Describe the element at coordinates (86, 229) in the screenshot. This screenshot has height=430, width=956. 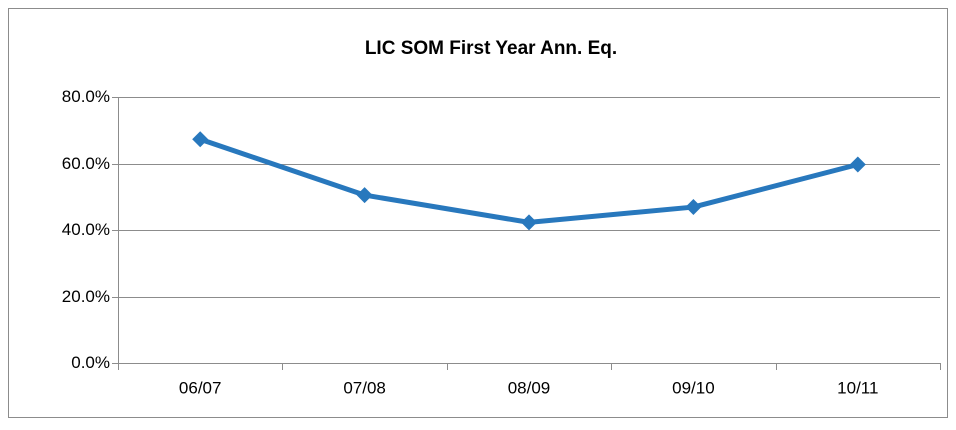
I see `y-tick-label: 40.0%` at that location.